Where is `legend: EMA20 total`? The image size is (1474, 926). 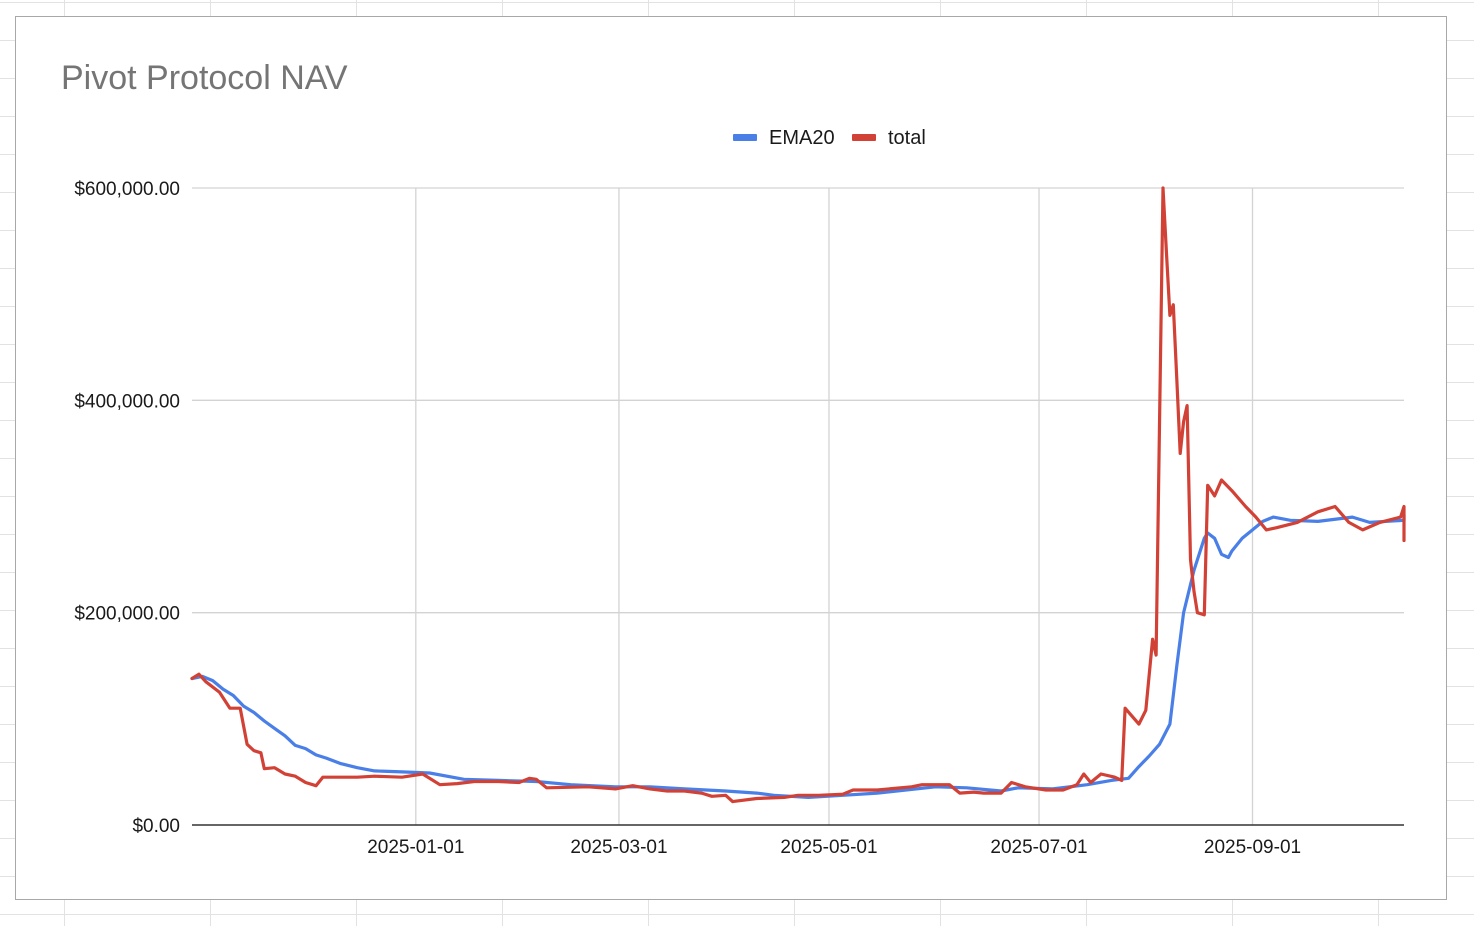
legend: EMA20 total is located at coordinates (829, 138).